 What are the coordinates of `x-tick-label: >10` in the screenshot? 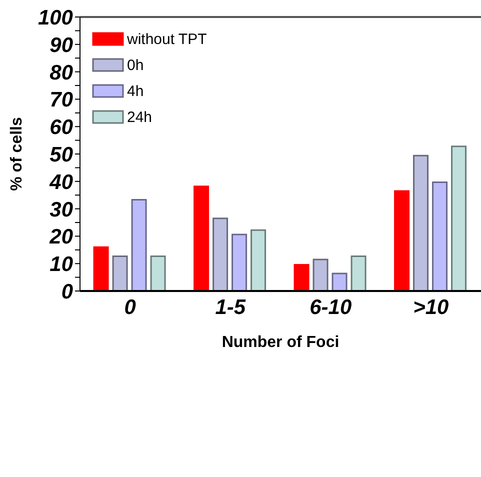 It's located at (431, 307).